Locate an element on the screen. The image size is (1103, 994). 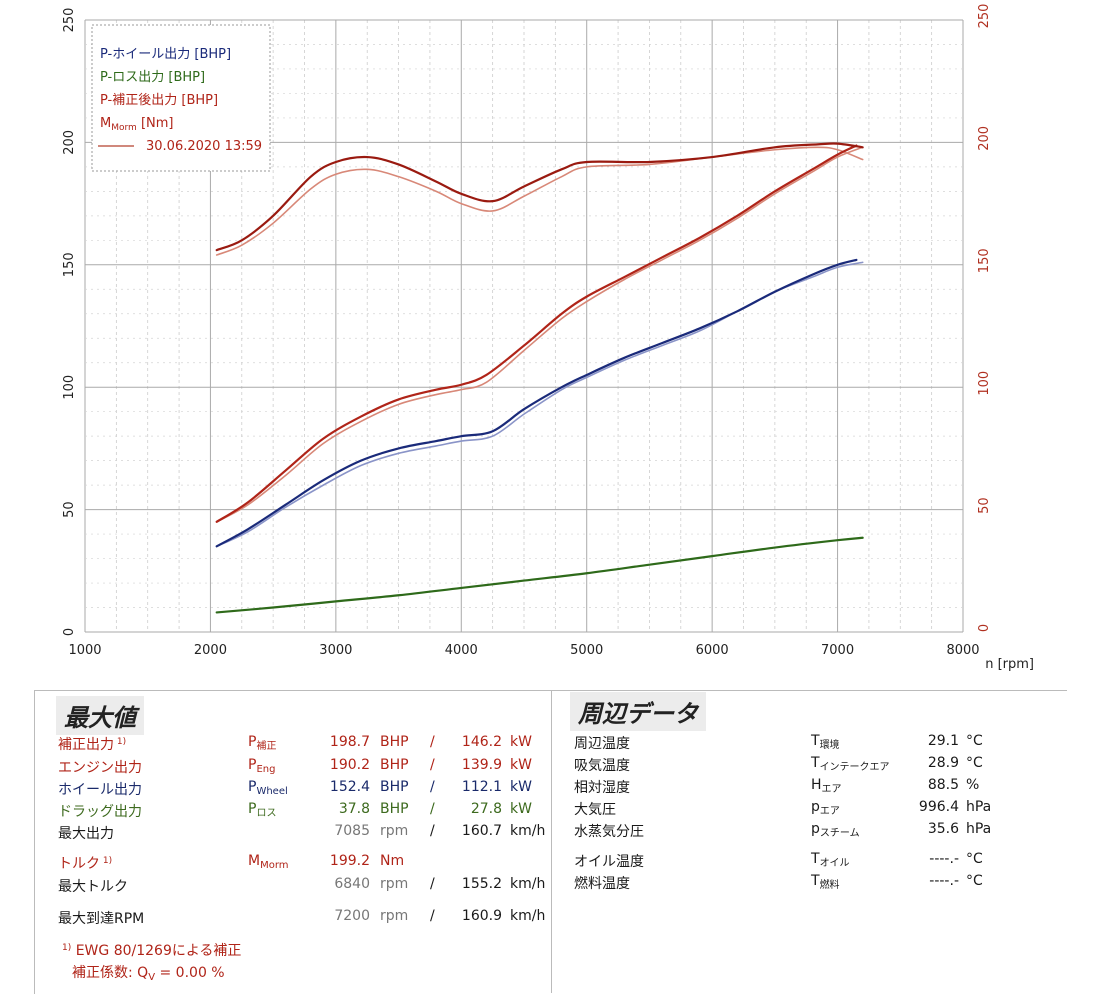
env-row-cell: 29.1 is located at coordinates (943, 741).